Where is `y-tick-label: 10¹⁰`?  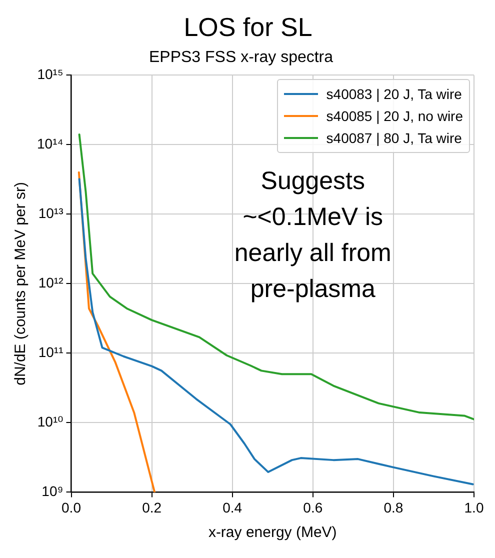
y-tick-label: 10¹⁰ is located at coordinates (50, 422).